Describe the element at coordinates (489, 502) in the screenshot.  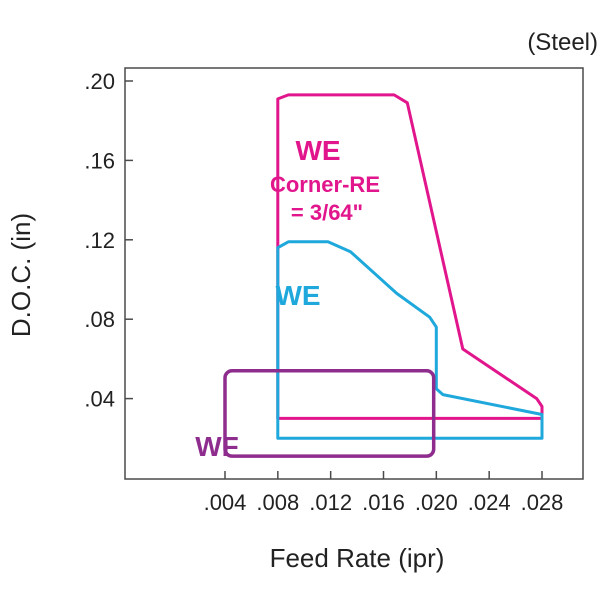
I see `x-tick-label: .024` at that location.